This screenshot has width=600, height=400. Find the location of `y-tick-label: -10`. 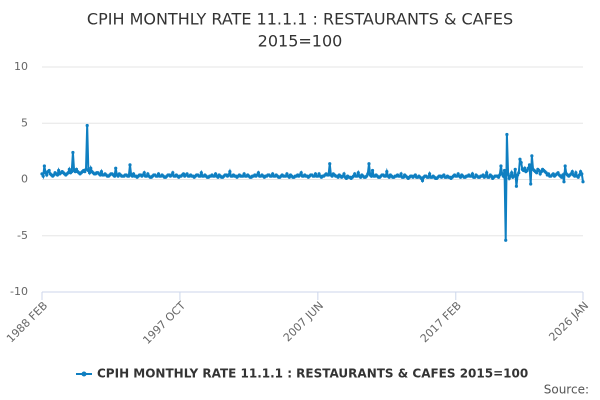

y-tick-label: -10 is located at coordinates (19, 291).